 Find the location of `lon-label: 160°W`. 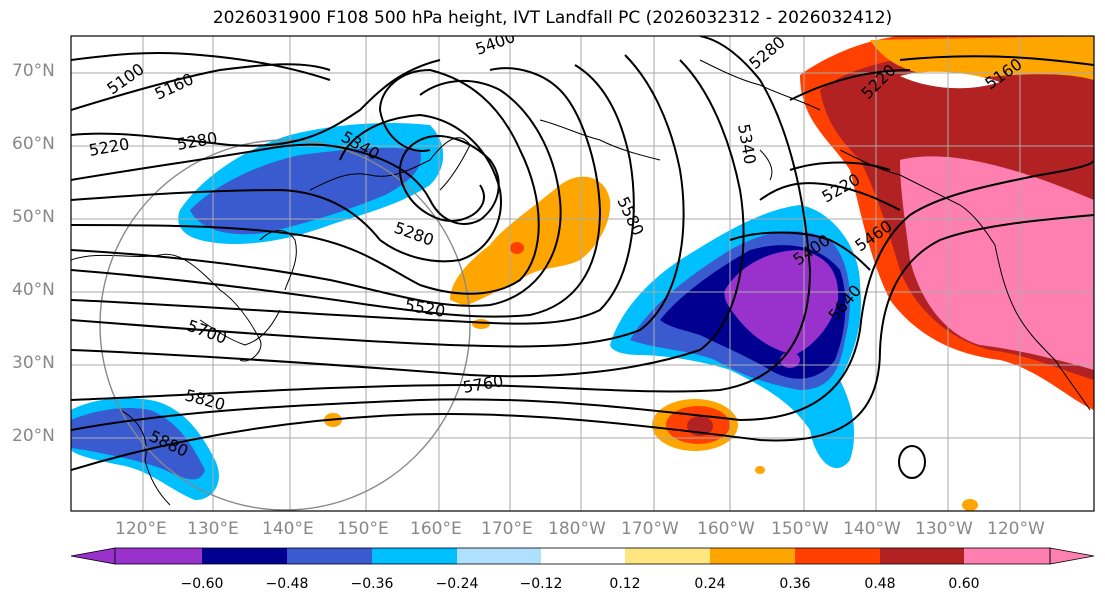

lon-label: 160°W is located at coordinates (726, 529).